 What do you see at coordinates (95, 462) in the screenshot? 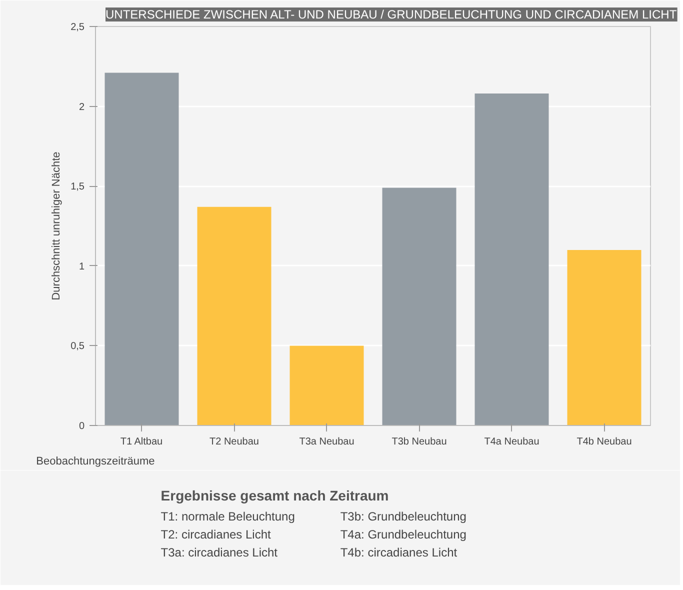
I see `x-axis-title: Beobachtungszeiträume` at bounding box center [95, 462].